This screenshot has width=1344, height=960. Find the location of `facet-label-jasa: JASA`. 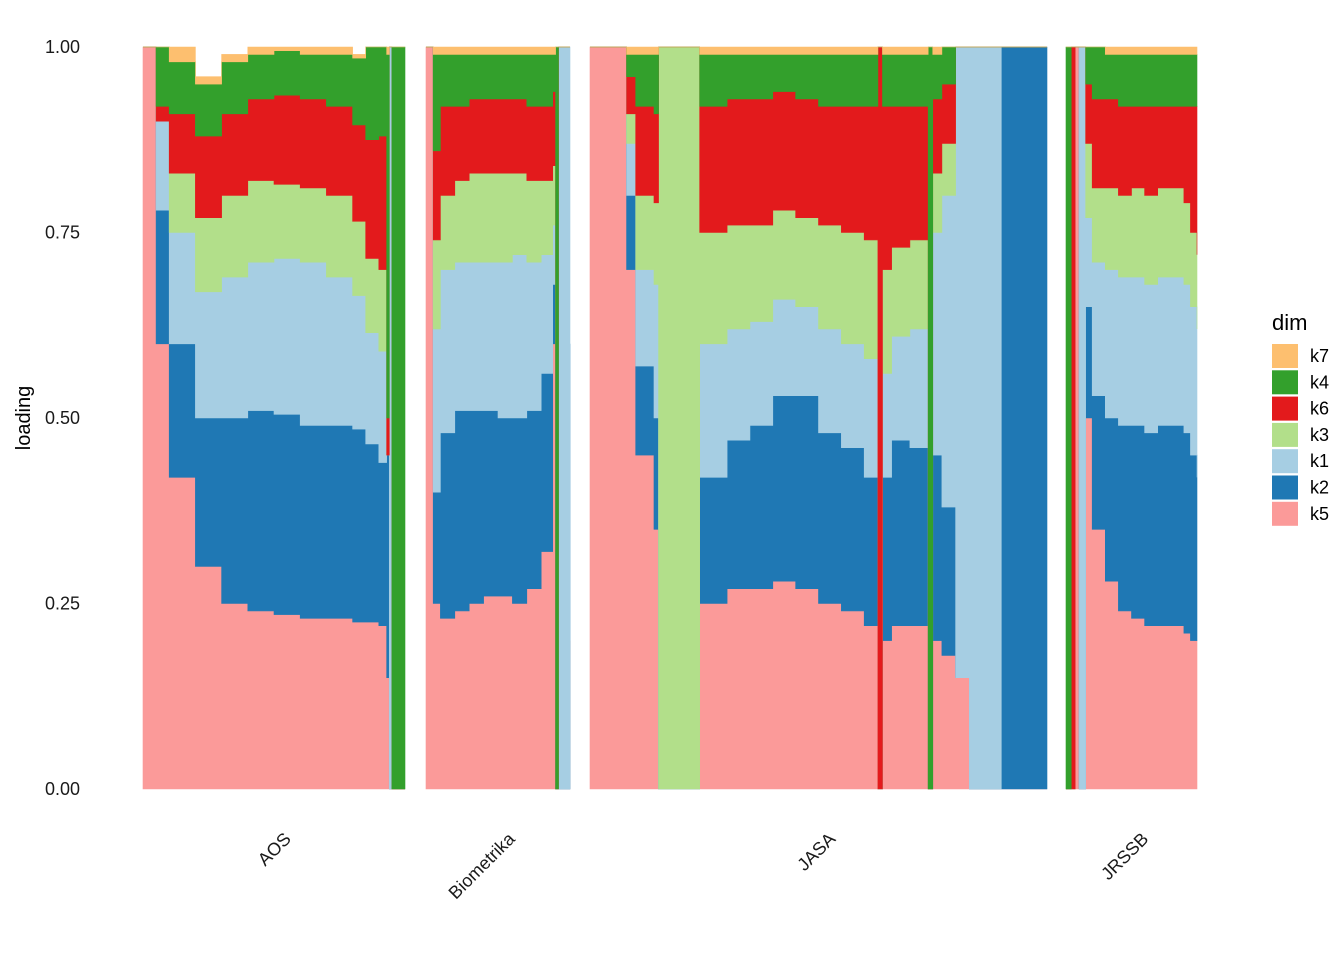

facet-label-jasa: JASA is located at coordinates (816, 852).